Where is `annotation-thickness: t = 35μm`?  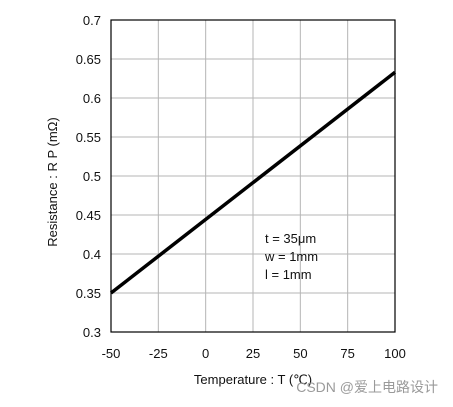 annotation-thickness: t = 35μm is located at coordinates (290, 238).